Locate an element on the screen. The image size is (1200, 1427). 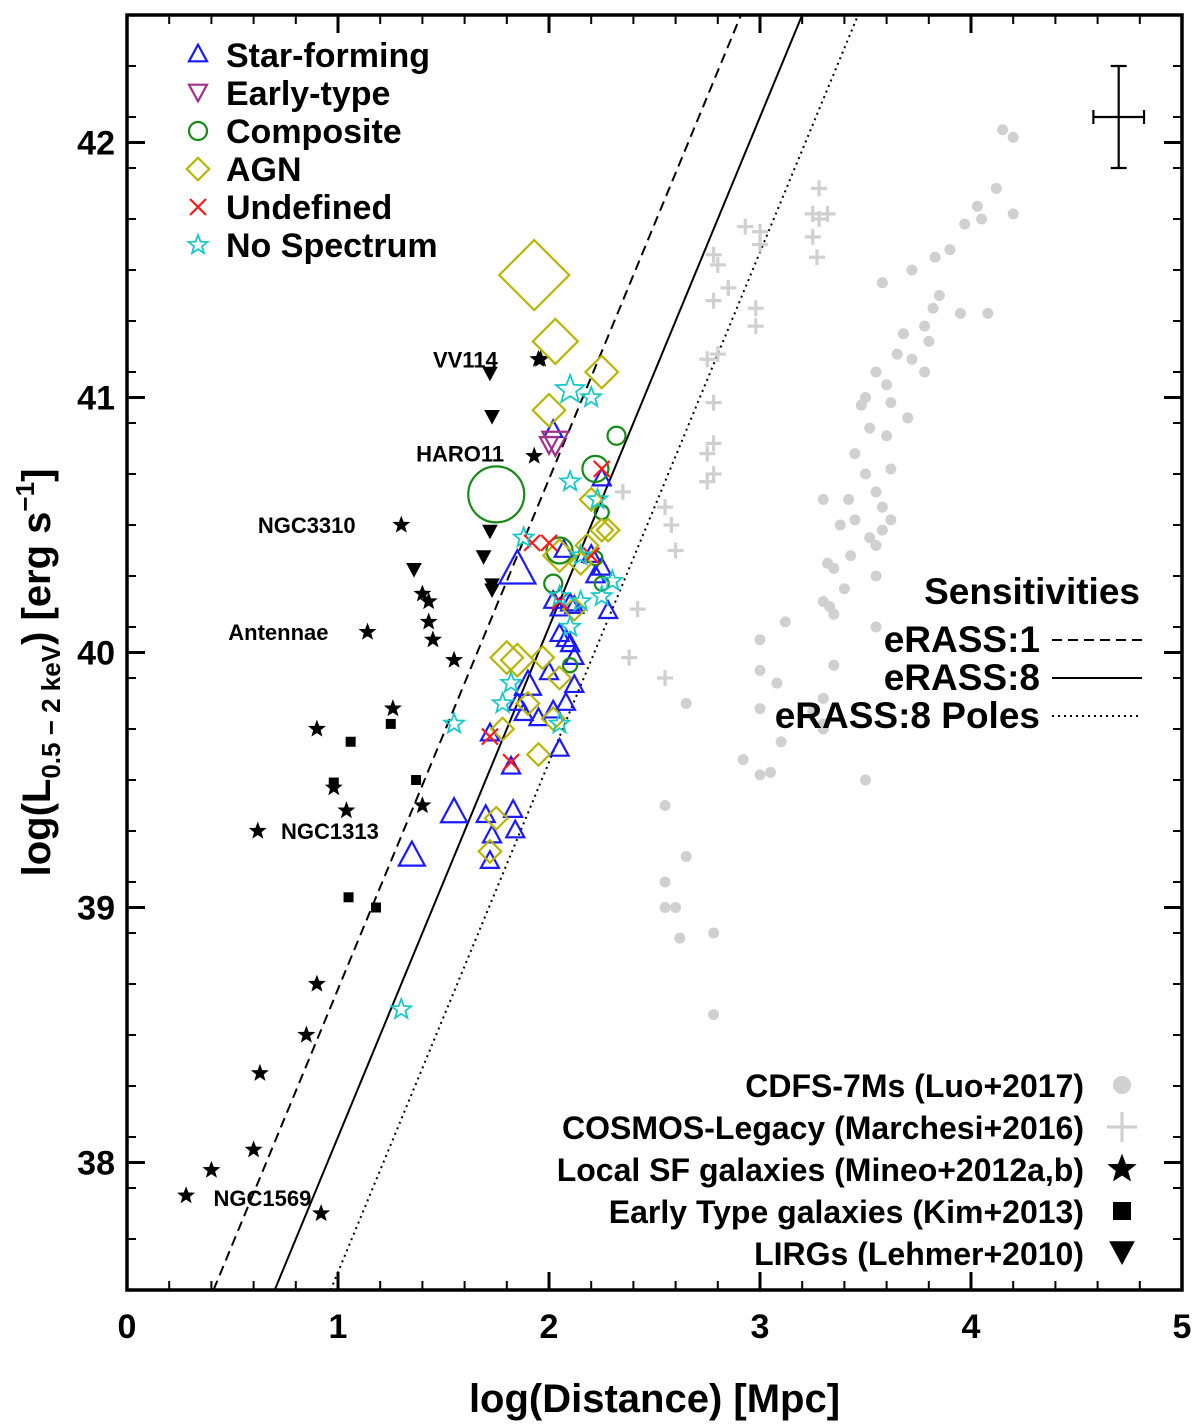
composite-point is located at coordinates (595, 468).